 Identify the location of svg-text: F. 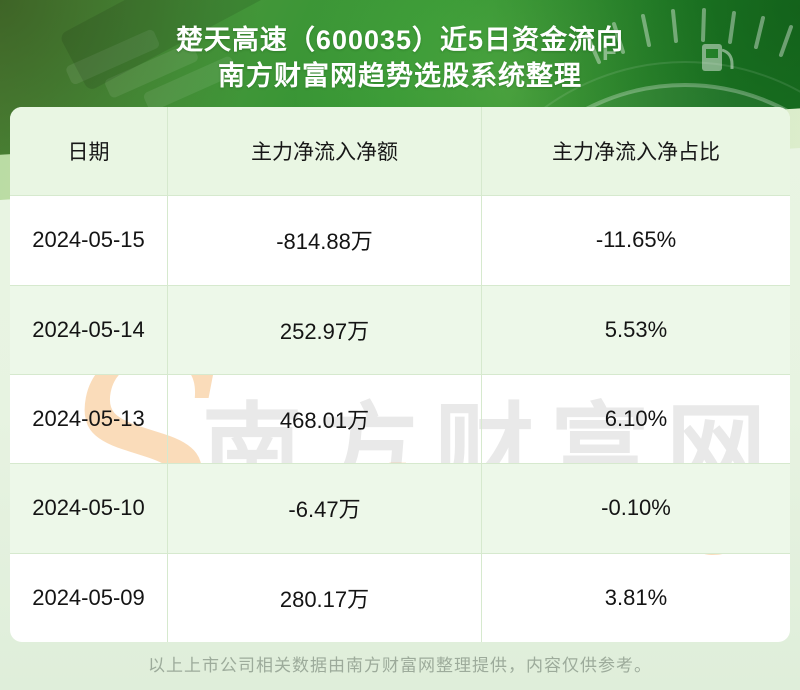
(609, 52).